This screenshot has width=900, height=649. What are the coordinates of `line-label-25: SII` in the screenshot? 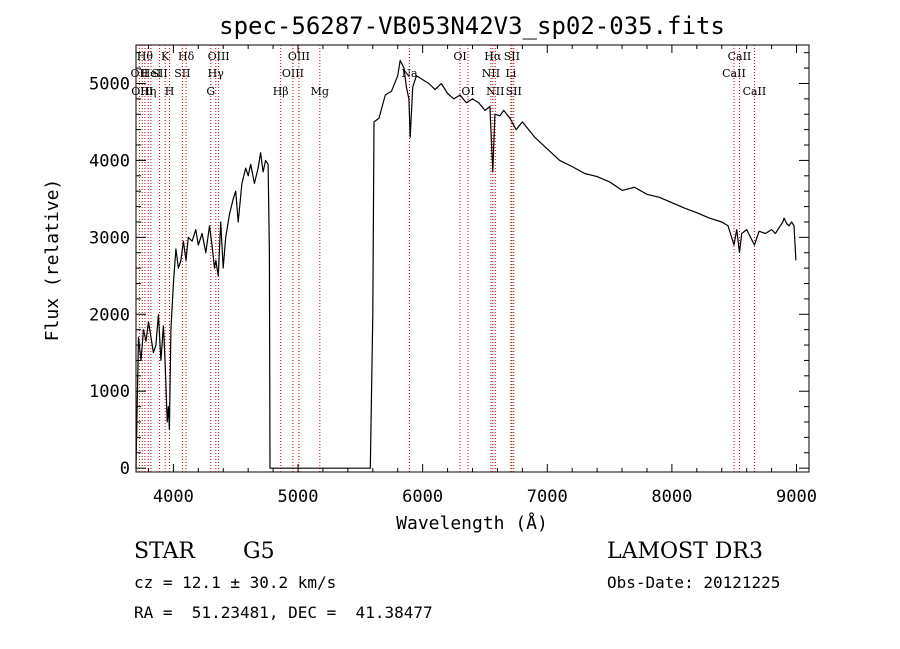 It's located at (514, 91).